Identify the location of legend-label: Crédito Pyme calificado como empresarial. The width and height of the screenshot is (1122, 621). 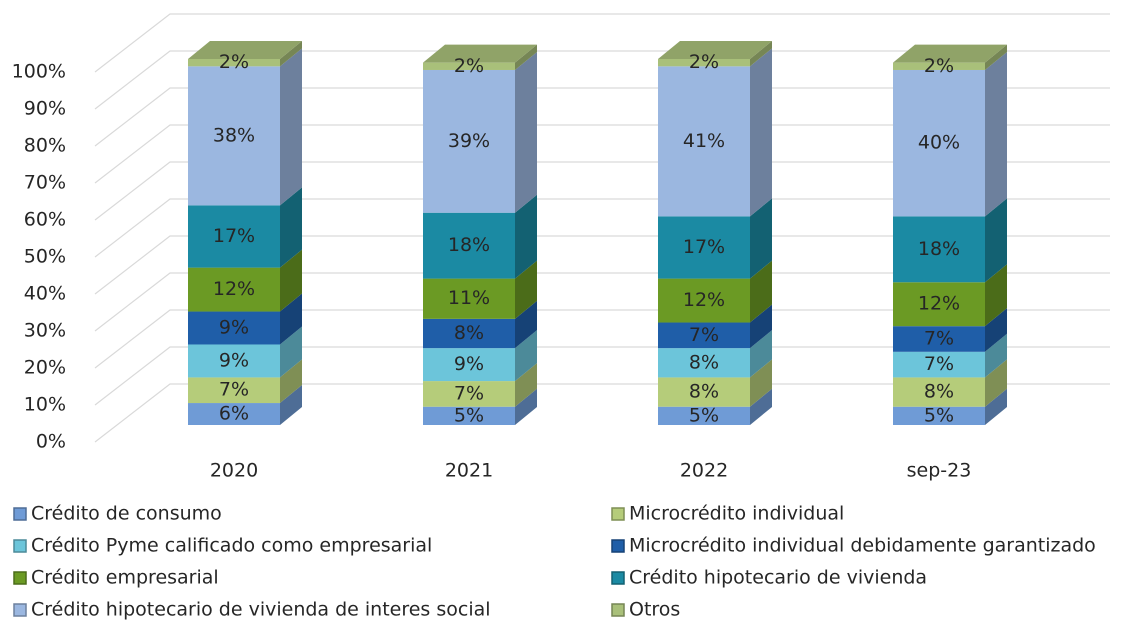
(231, 546).